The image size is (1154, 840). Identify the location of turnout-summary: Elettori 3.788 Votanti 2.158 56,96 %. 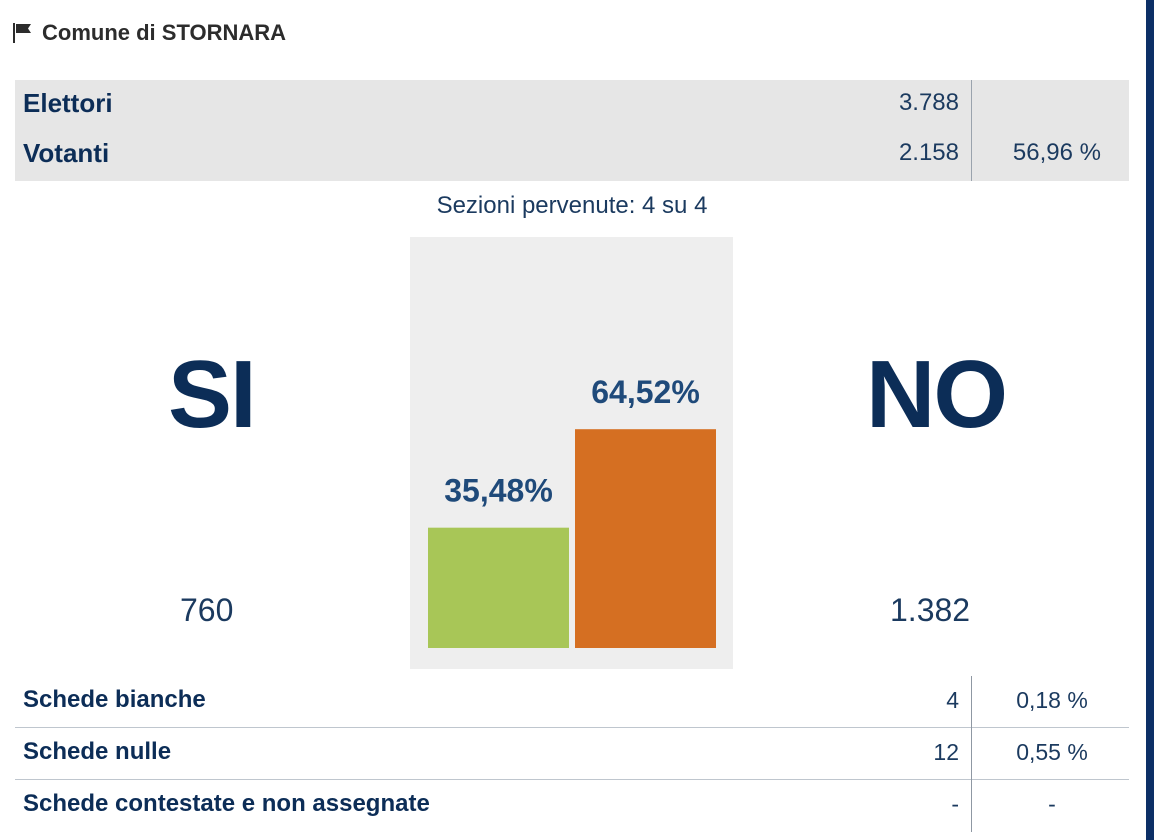
(572, 130).